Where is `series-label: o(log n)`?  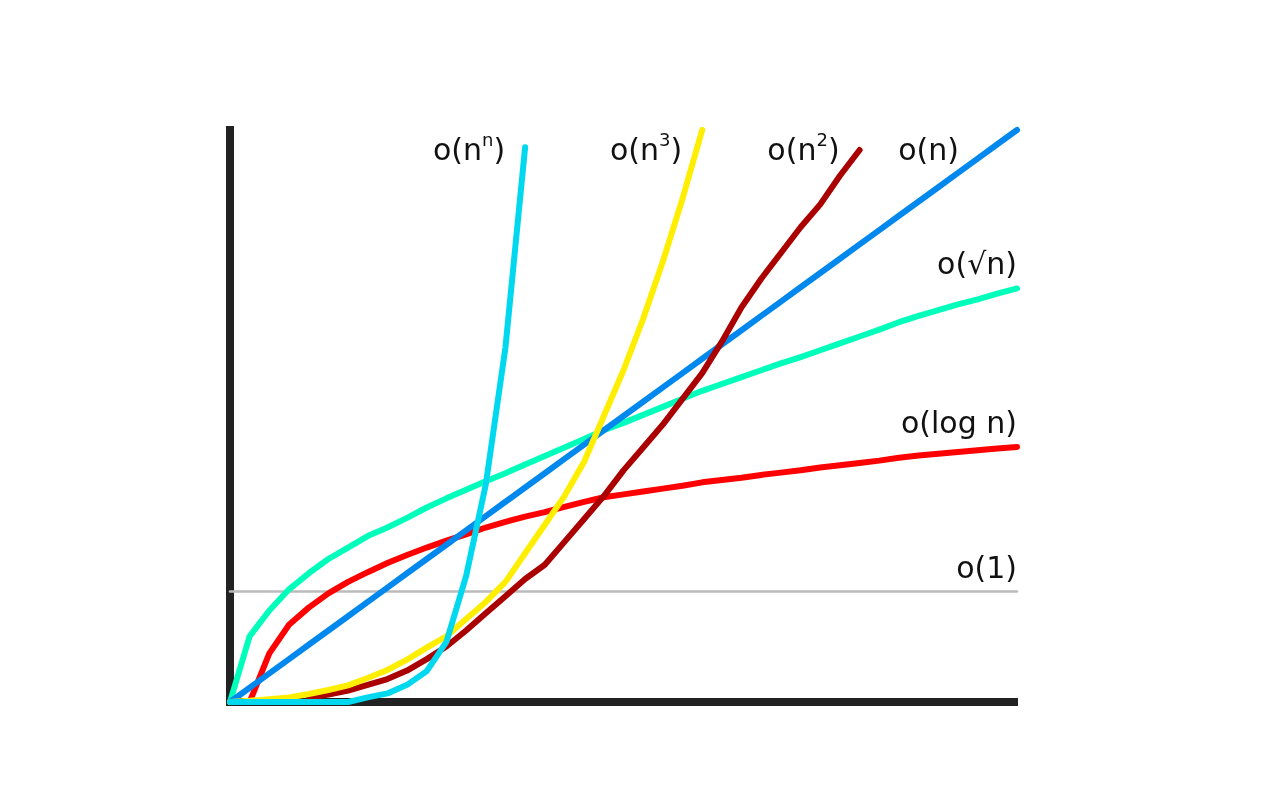
series-label: o(log n) is located at coordinates (958, 422).